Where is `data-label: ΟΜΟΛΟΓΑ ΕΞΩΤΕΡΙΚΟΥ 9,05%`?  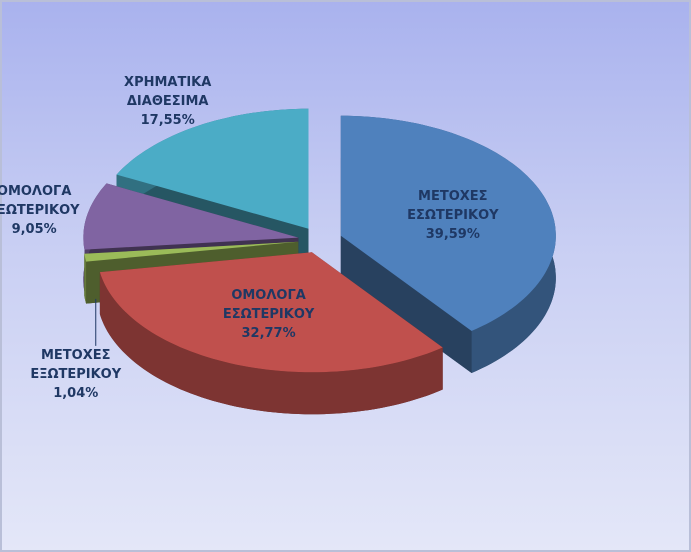 data-label: ΟΜΟΛΟΓΑ ΕΞΩΤΕΡΙΚΟΥ 9,05% is located at coordinates (49, 210).